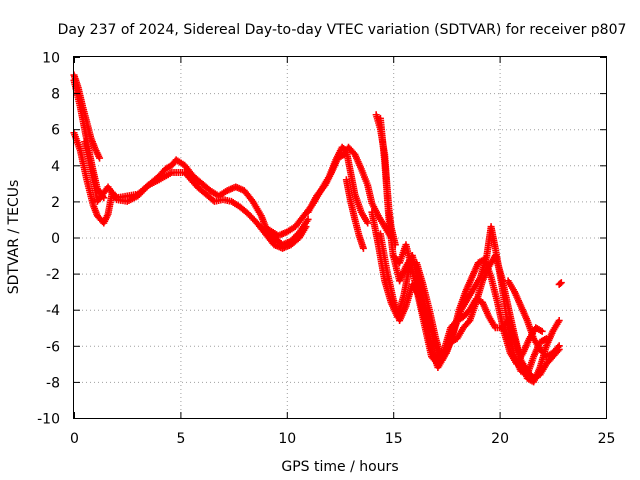 The width and height of the screenshot is (640, 480). I want to click on y-tick-label: -4, so click(53, 311).